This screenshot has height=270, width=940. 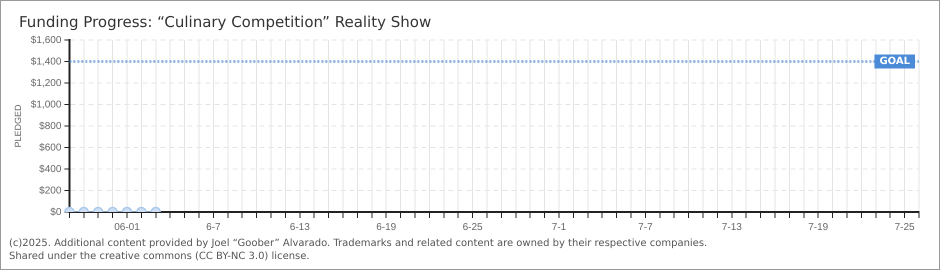 What do you see at coordinates (50, 190) in the screenshot?
I see `y-tick-label: $200` at bounding box center [50, 190].